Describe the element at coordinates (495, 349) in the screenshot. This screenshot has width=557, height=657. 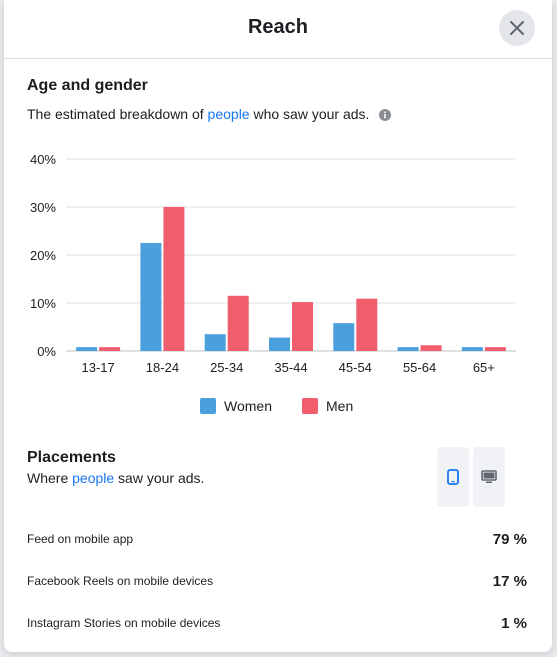
I see `bar-men-65+` at that location.